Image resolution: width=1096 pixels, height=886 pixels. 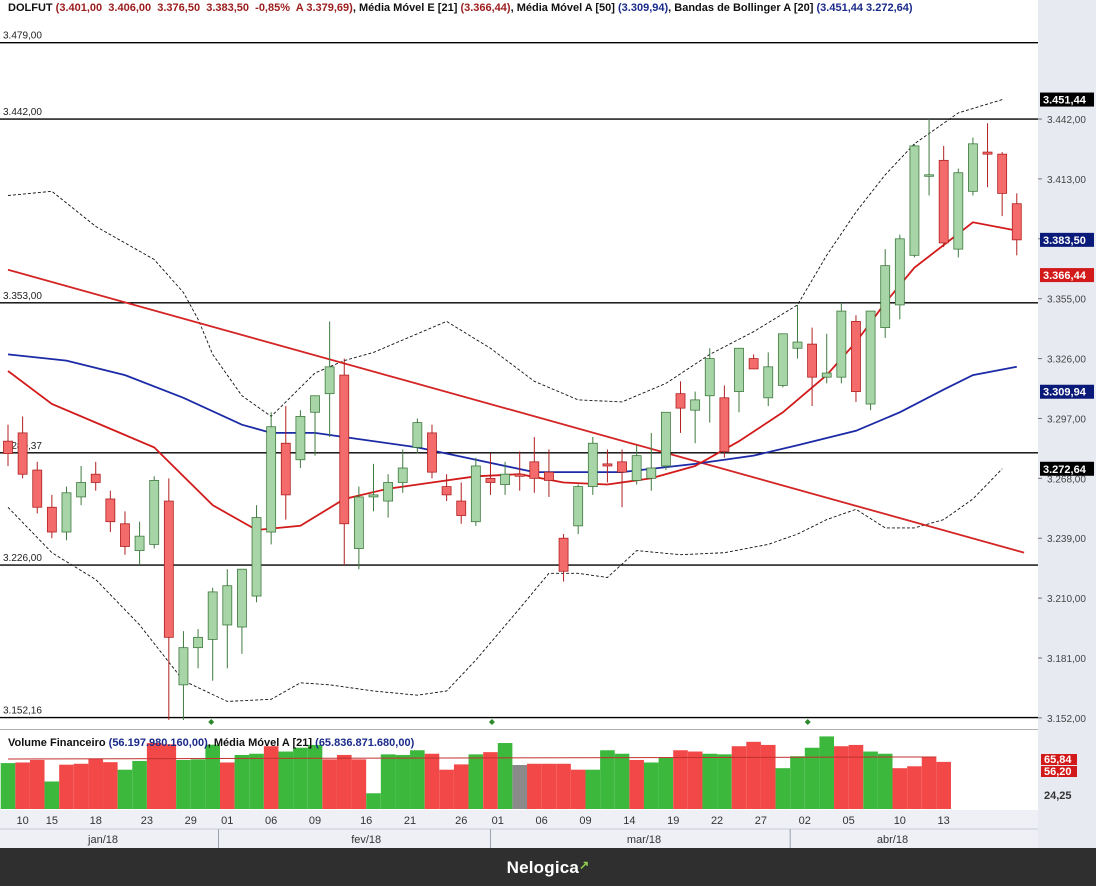 I want to click on day-label: 10, so click(x=900, y=821).